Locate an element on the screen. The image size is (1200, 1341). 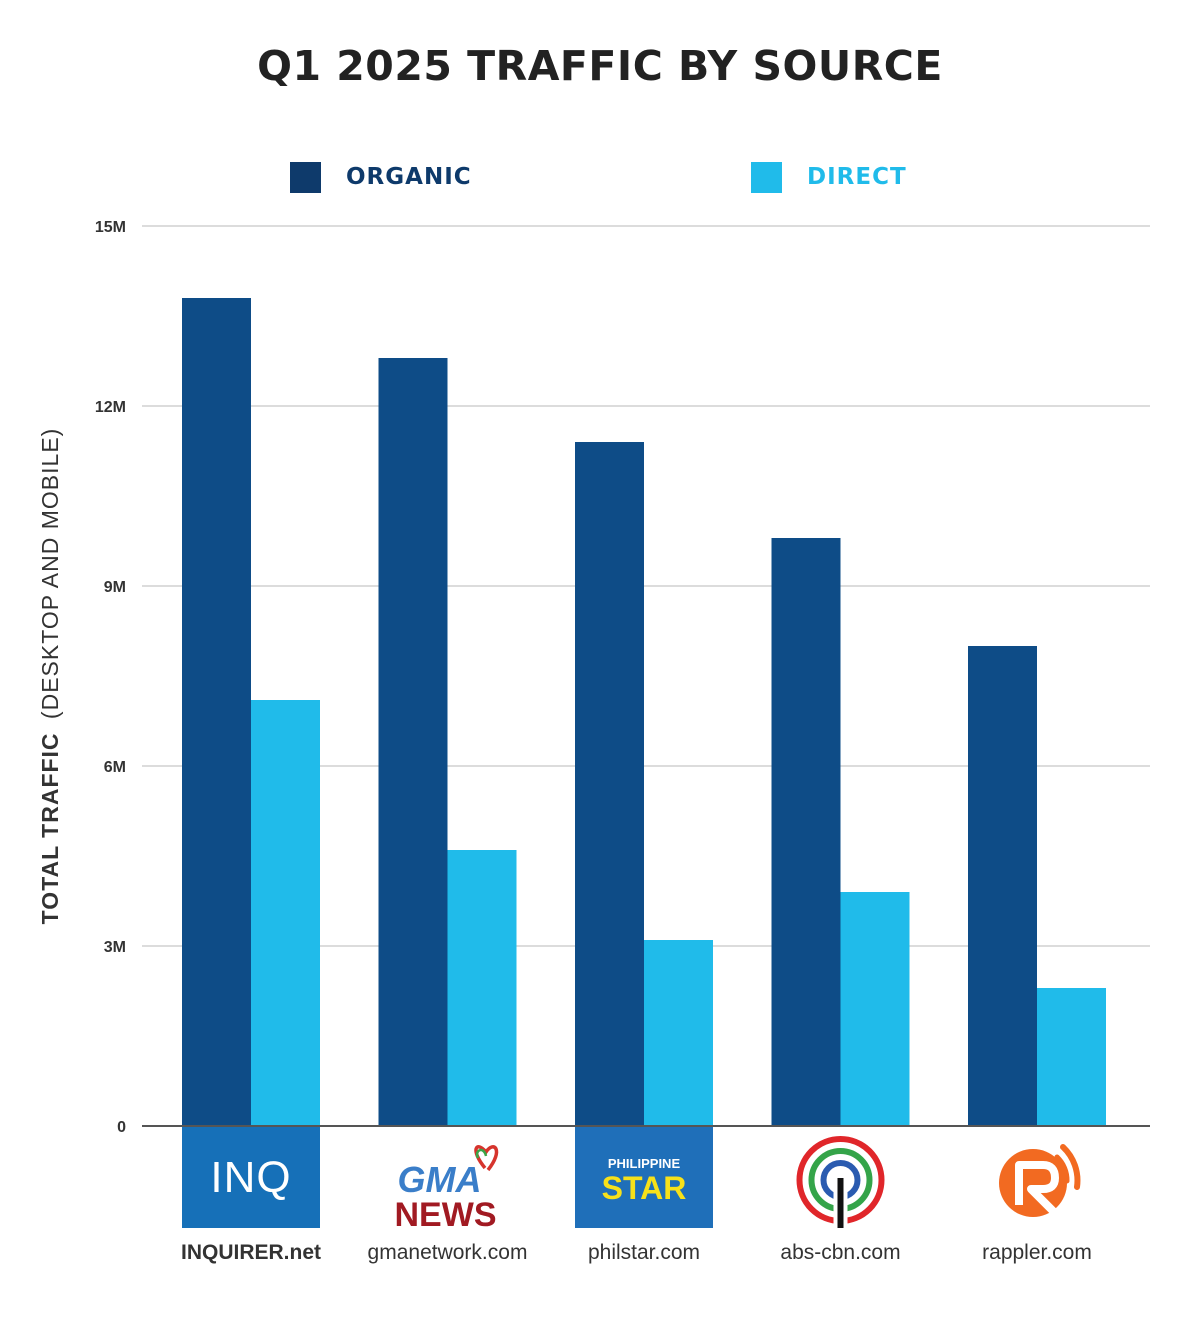
philstar-logo-top-text: PHILIPPINE is located at coordinates (644, 1163).